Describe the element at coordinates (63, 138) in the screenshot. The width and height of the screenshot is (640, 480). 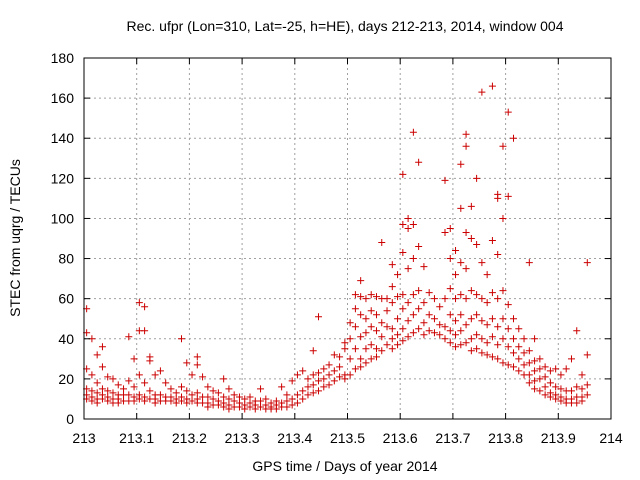
I see `y-tick-label: 140` at that location.